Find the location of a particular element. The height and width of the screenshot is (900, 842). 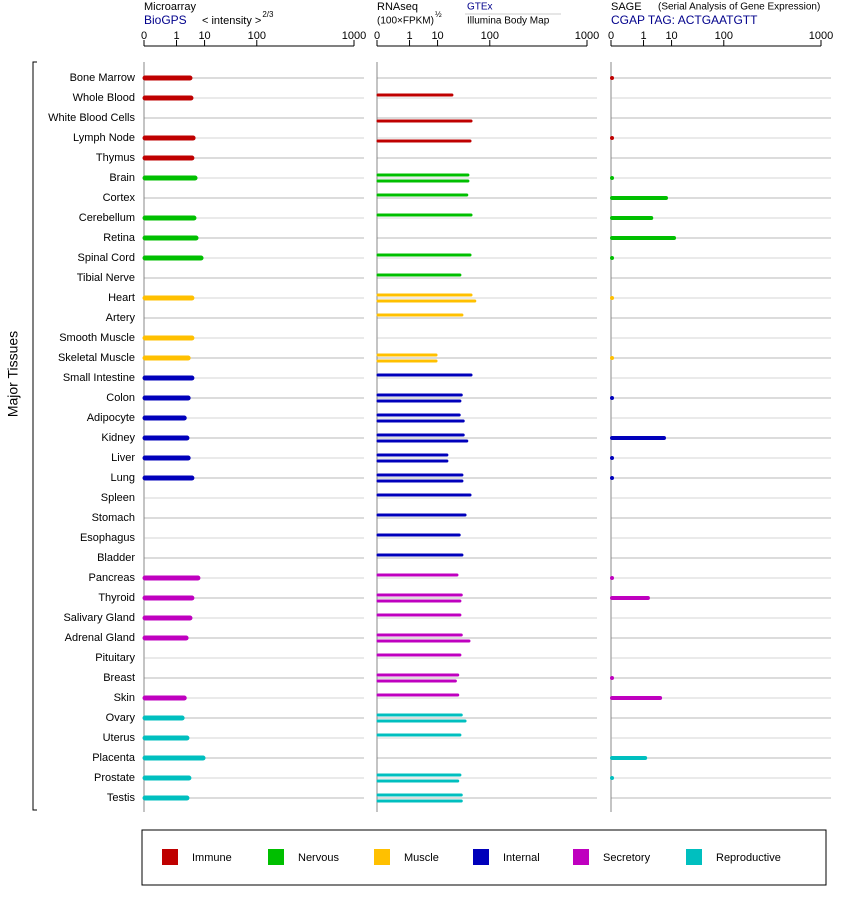

tissue-label: Adipocyte is located at coordinates (111, 418).